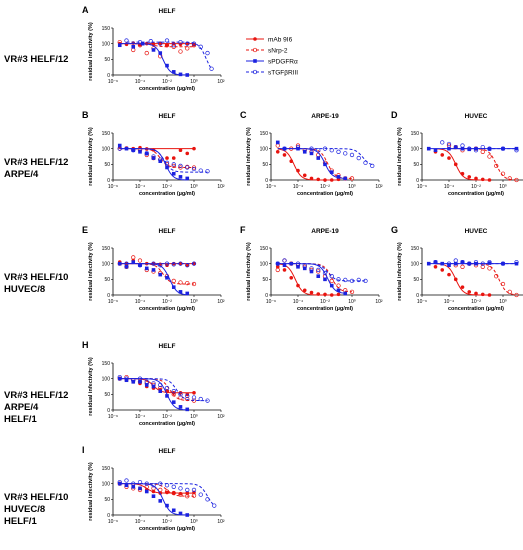 This screenshot has width=523, height=550. I want to click on legend-label-1: mAb 9I6, so click(280, 39).